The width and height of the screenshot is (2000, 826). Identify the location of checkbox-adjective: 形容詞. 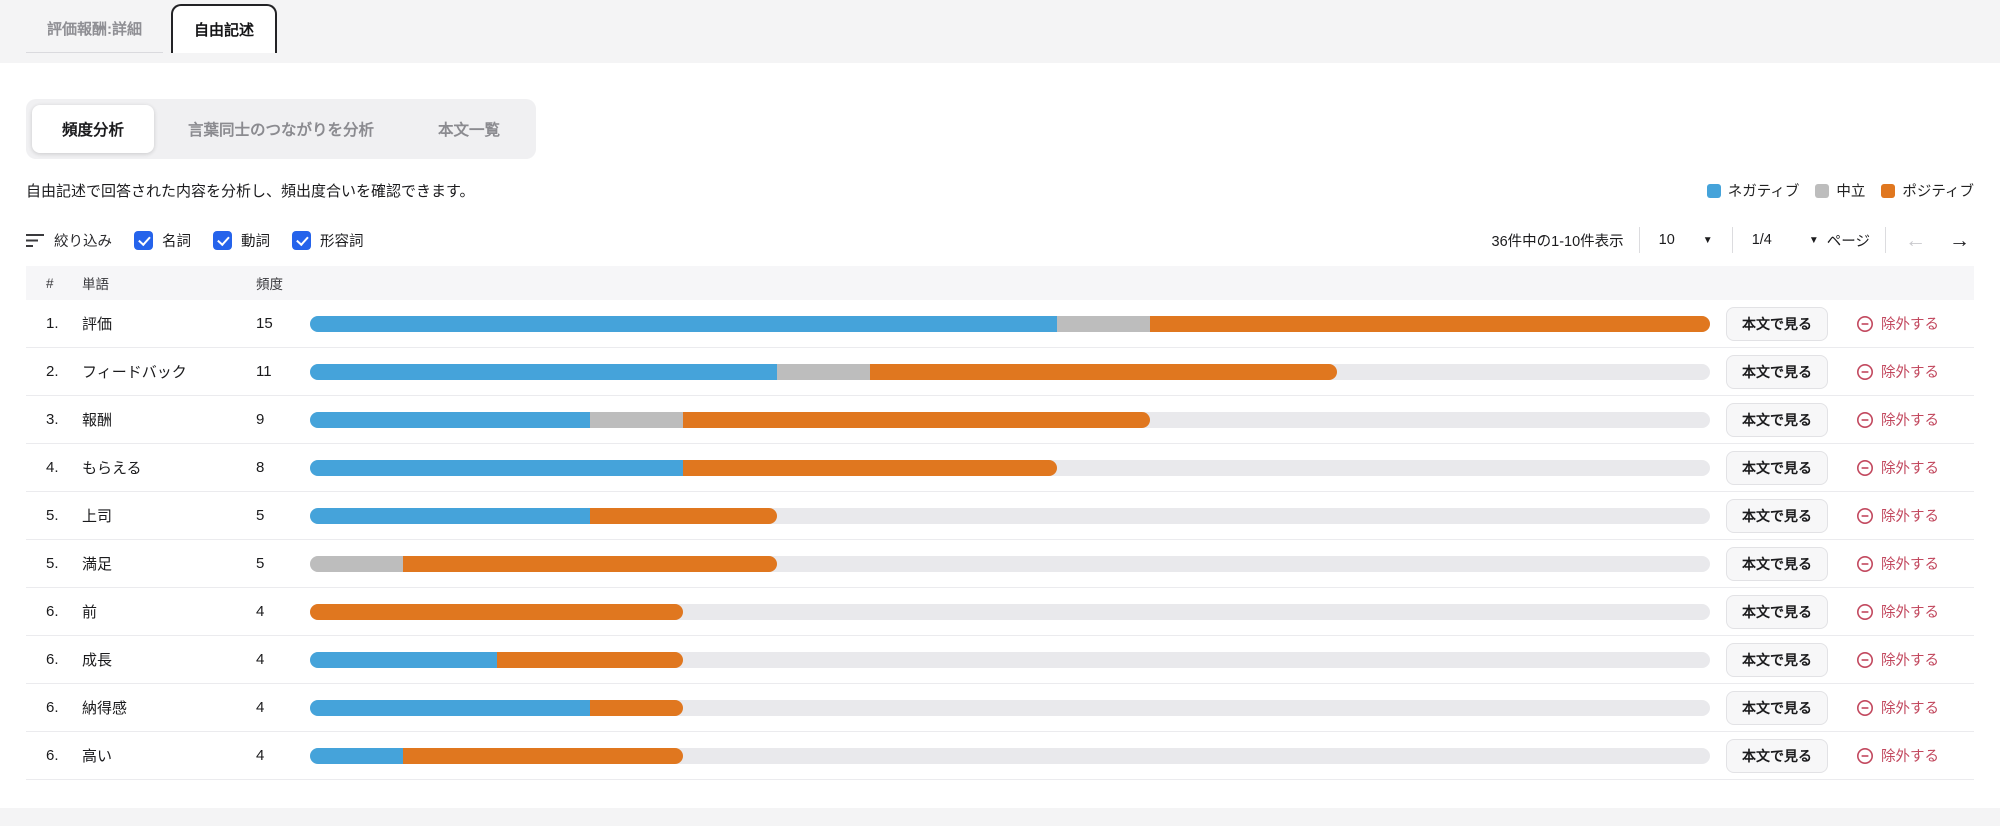
(328, 240).